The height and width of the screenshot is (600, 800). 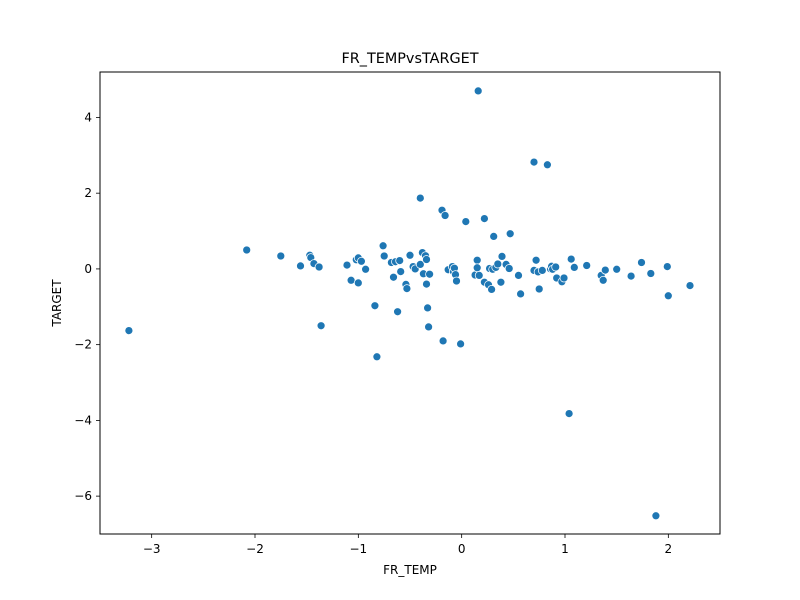 What do you see at coordinates (565, 549) in the screenshot?
I see `x-tick-label: 1` at bounding box center [565, 549].